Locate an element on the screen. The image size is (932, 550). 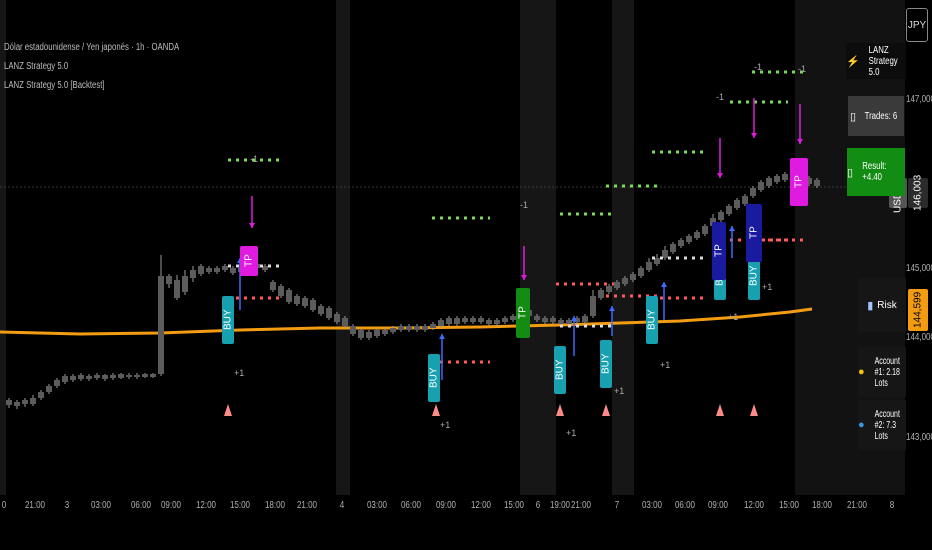
session-marker is located at coordinates (720, 410).